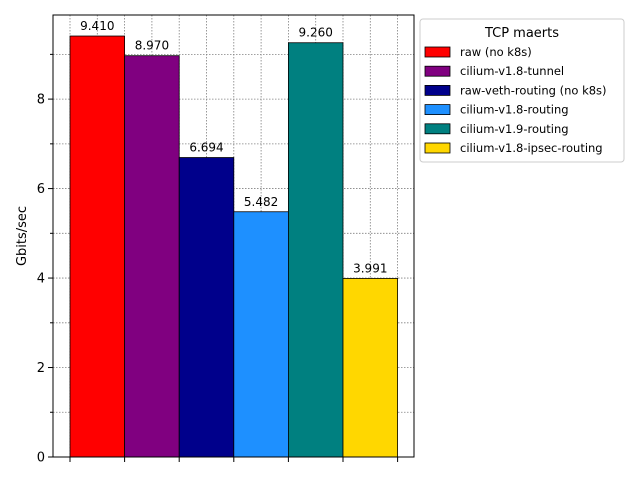 This screenshot has width=640, height=480. What do you see at coordinates (261, 334) in the screenshot?
I see `bar-cilium-v1-8-routing` at bounding box center [261, 334].